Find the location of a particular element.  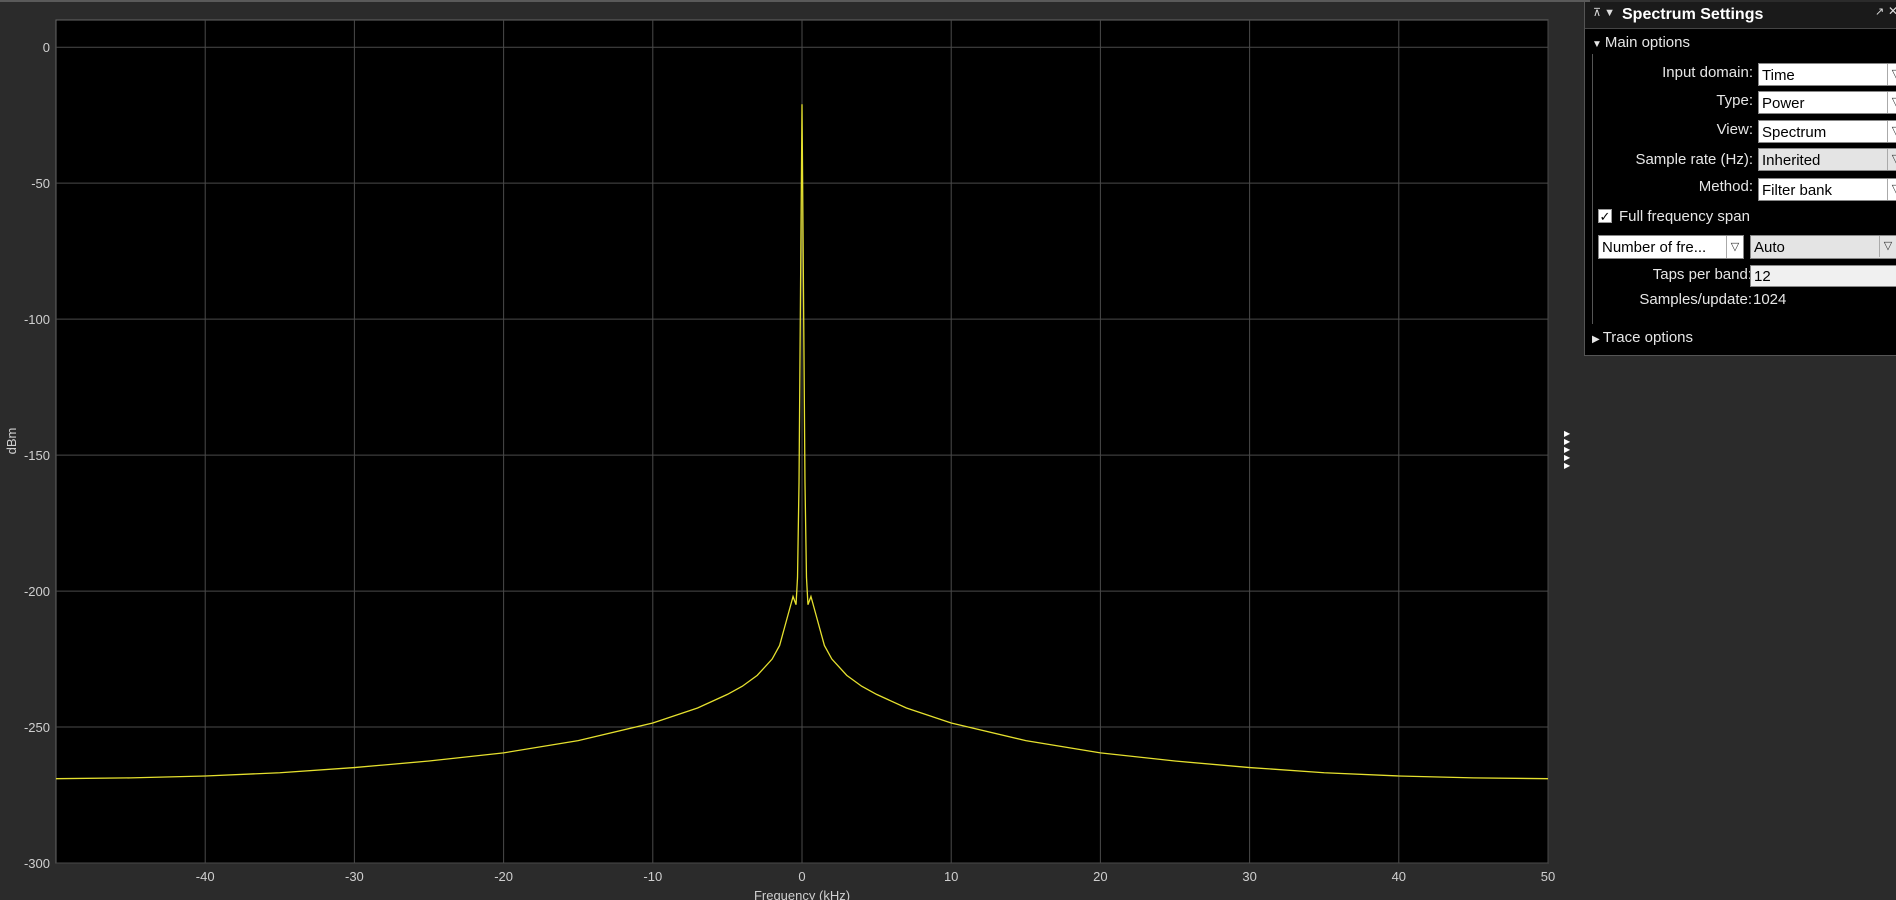

close-icon: ✕ is located at coordinates (1892, 11).